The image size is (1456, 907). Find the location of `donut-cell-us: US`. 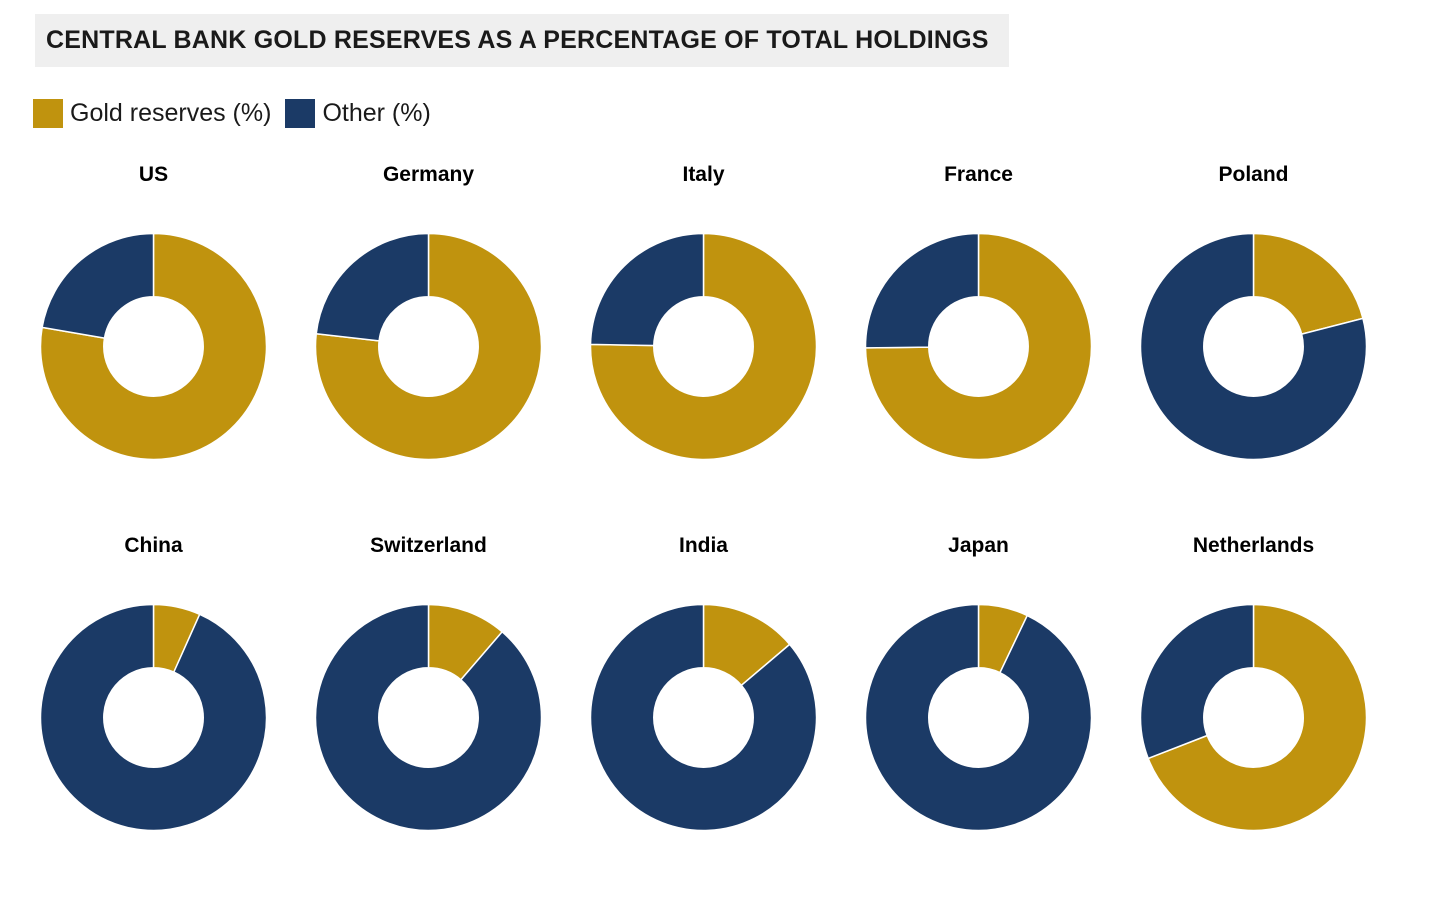

donut-cell-us: US is located at coordinates (153, 310).